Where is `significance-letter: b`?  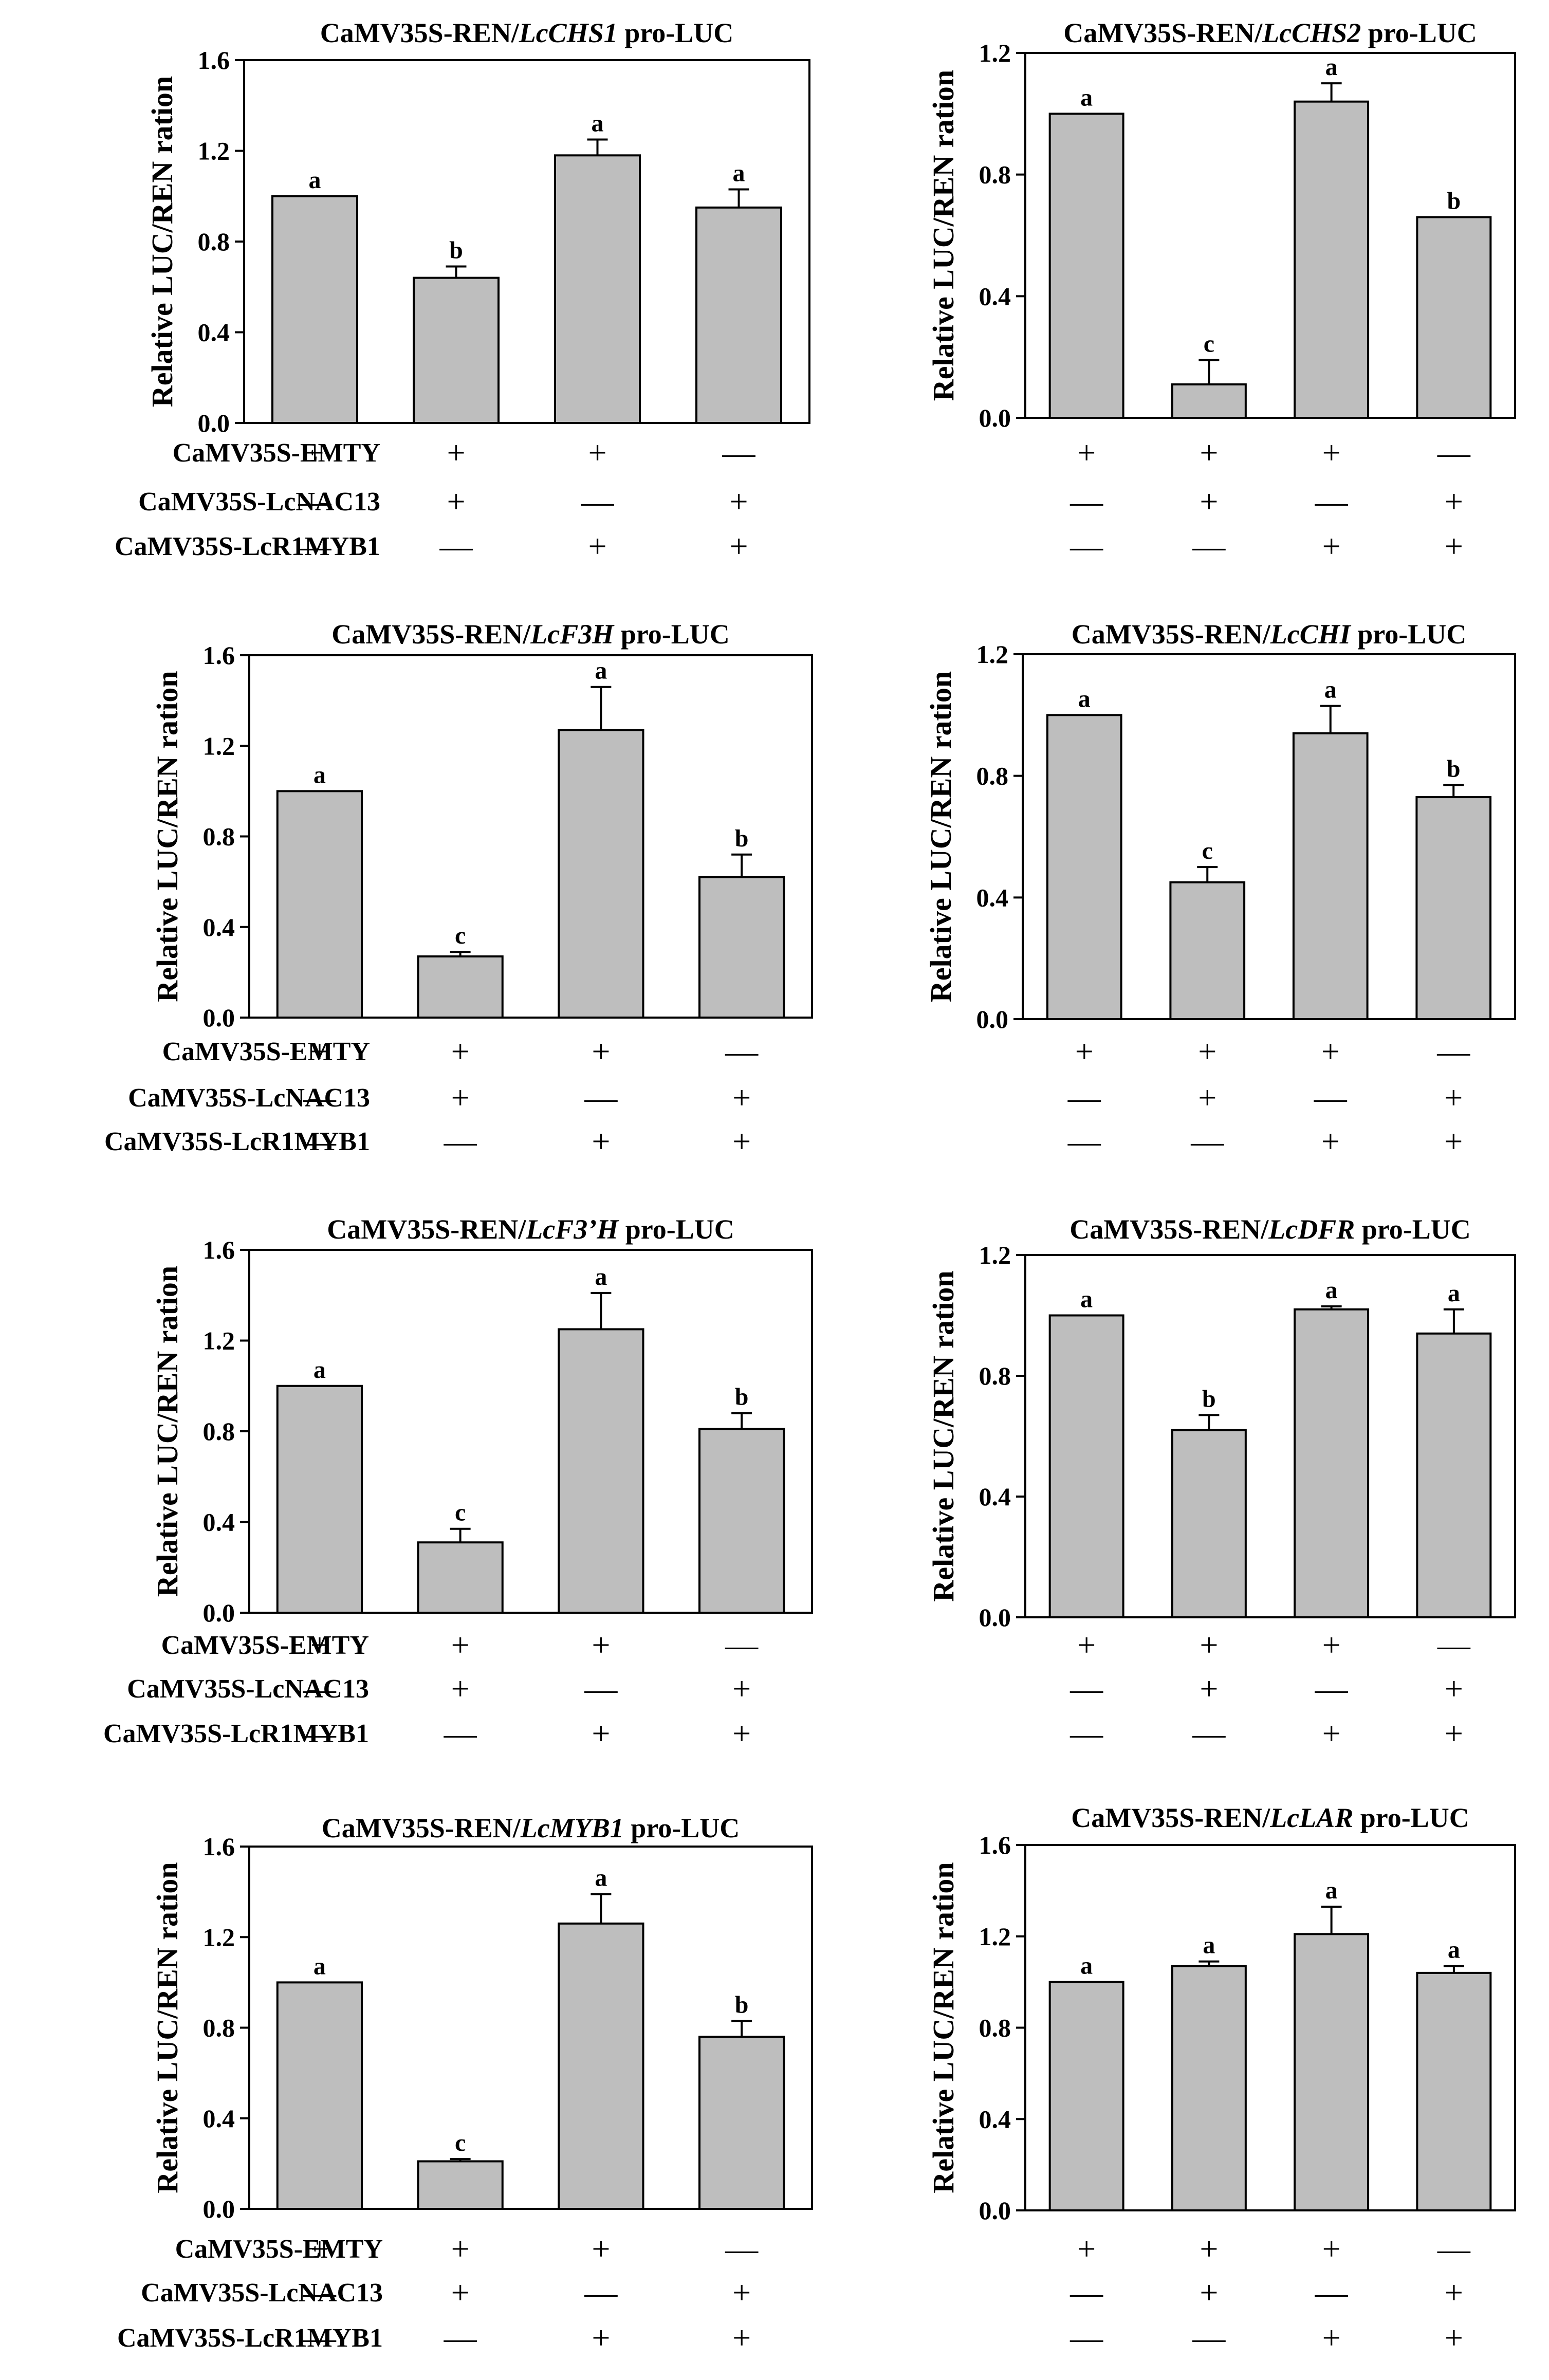 significance-letter: b is located at coordinates (1454, 201).